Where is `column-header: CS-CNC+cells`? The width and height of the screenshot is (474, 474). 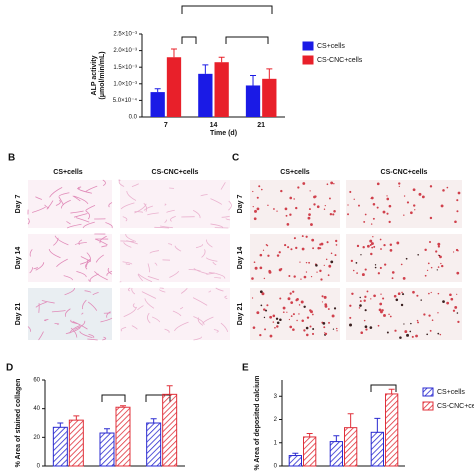
column-header: CS-CNC+cells is located at coordinates (175, 172).